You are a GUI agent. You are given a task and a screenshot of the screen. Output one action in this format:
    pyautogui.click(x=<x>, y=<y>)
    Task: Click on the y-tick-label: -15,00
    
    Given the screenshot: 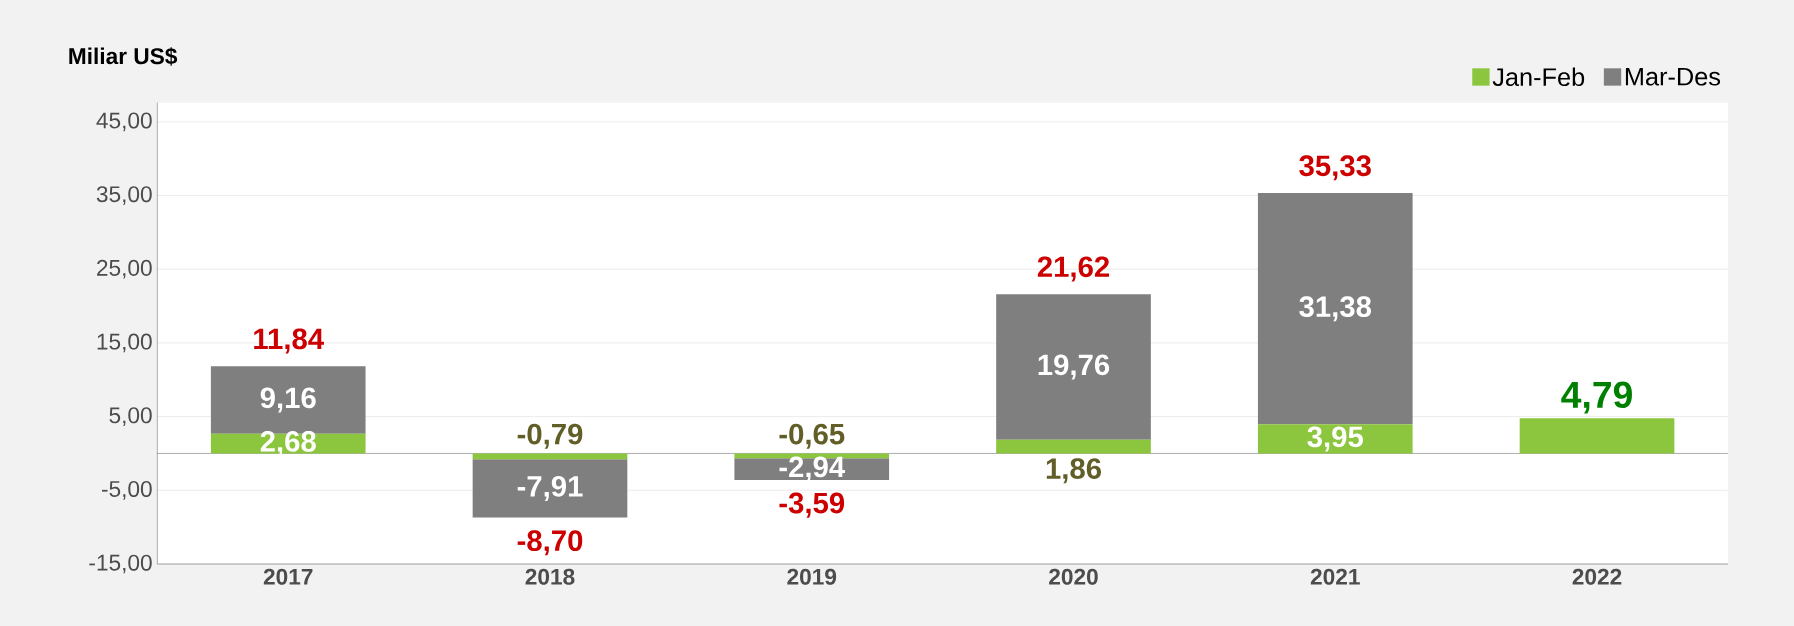 What is the action you would take?
    pyautogui.click(x=120, y=564)
    